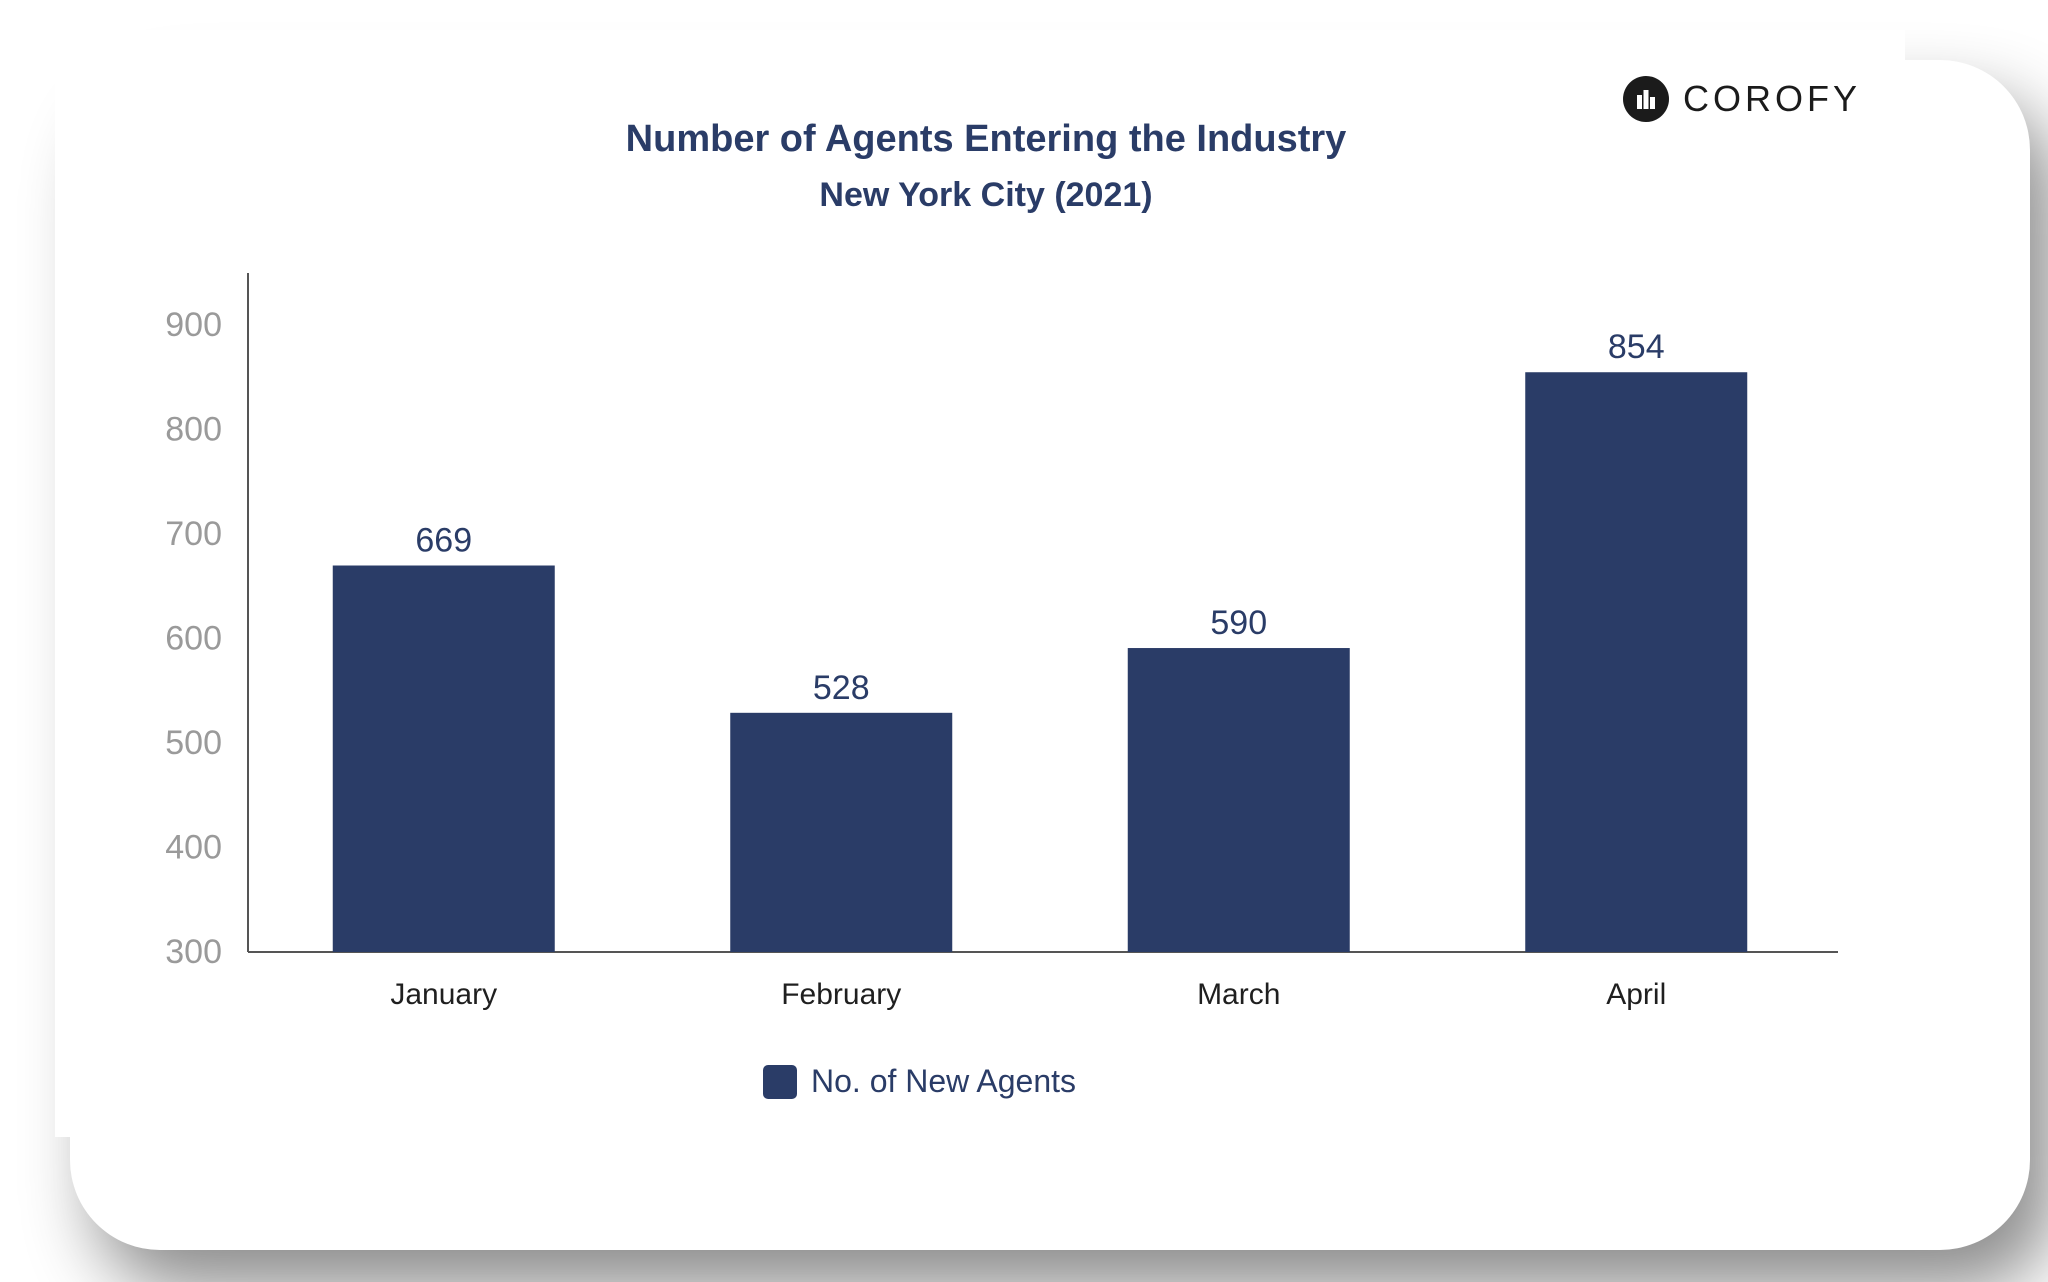 The image size is (2048, 1282). Describe the element at coordinates (193, 743) in the screenshot. I see `y-tick-label: 500` at that location.